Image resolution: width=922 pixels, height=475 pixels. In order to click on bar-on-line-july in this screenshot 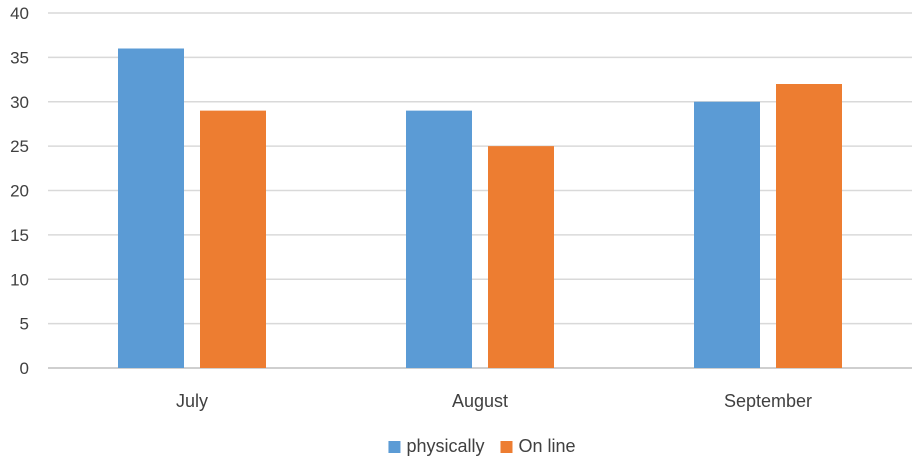, I will do `click(233, 239)`.